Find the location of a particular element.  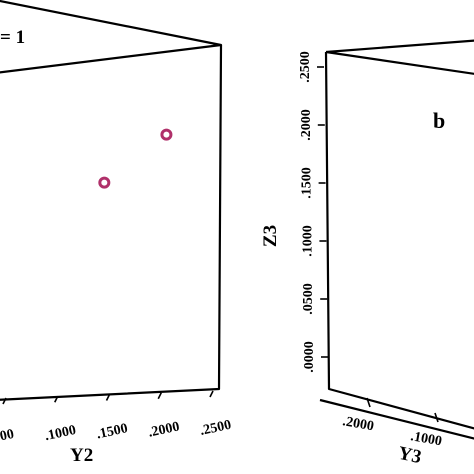

panel-b-z-tick-label: .2000 is located at coordinates (306, 125).